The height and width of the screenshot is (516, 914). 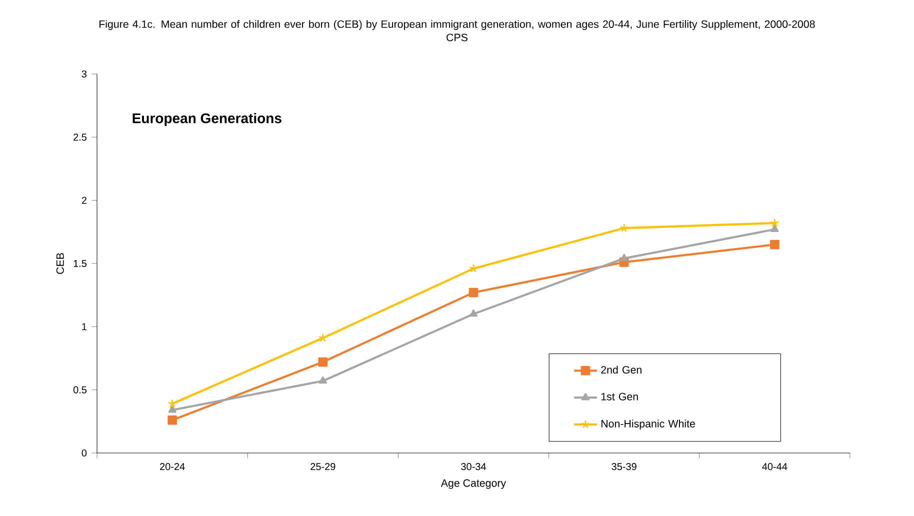 I want to click on y-tick-label: 1.5, so click(x=80, y=263).